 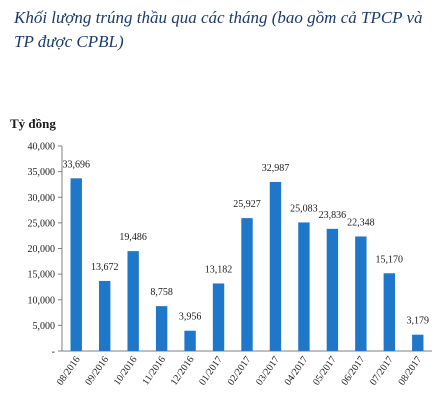 What do you see at coordinates (133, 237) in the screenshot?
I see `data-label: 19,486` at bounding box center [133, 237].